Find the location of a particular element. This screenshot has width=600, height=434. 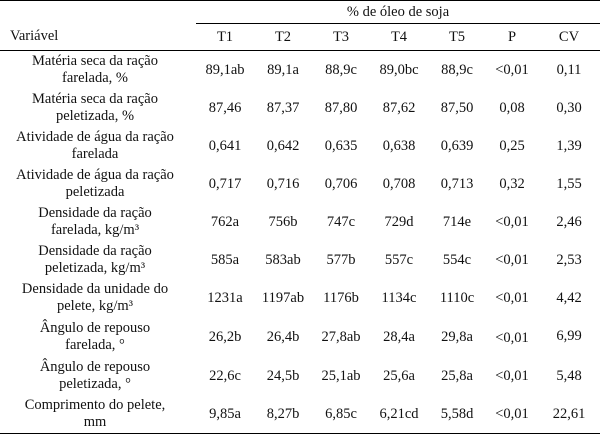

cell-t5: 554c is located at coordinates (457, 259).